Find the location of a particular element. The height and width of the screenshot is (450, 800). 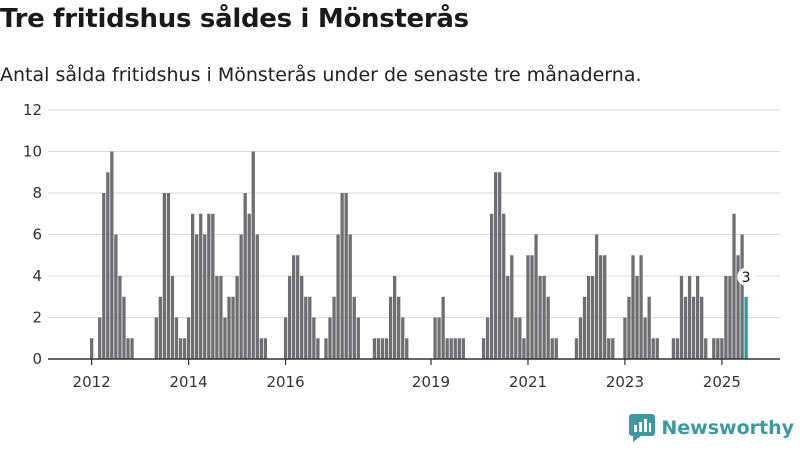

y-tick-label: 8 is located at coordinates (37, 193).